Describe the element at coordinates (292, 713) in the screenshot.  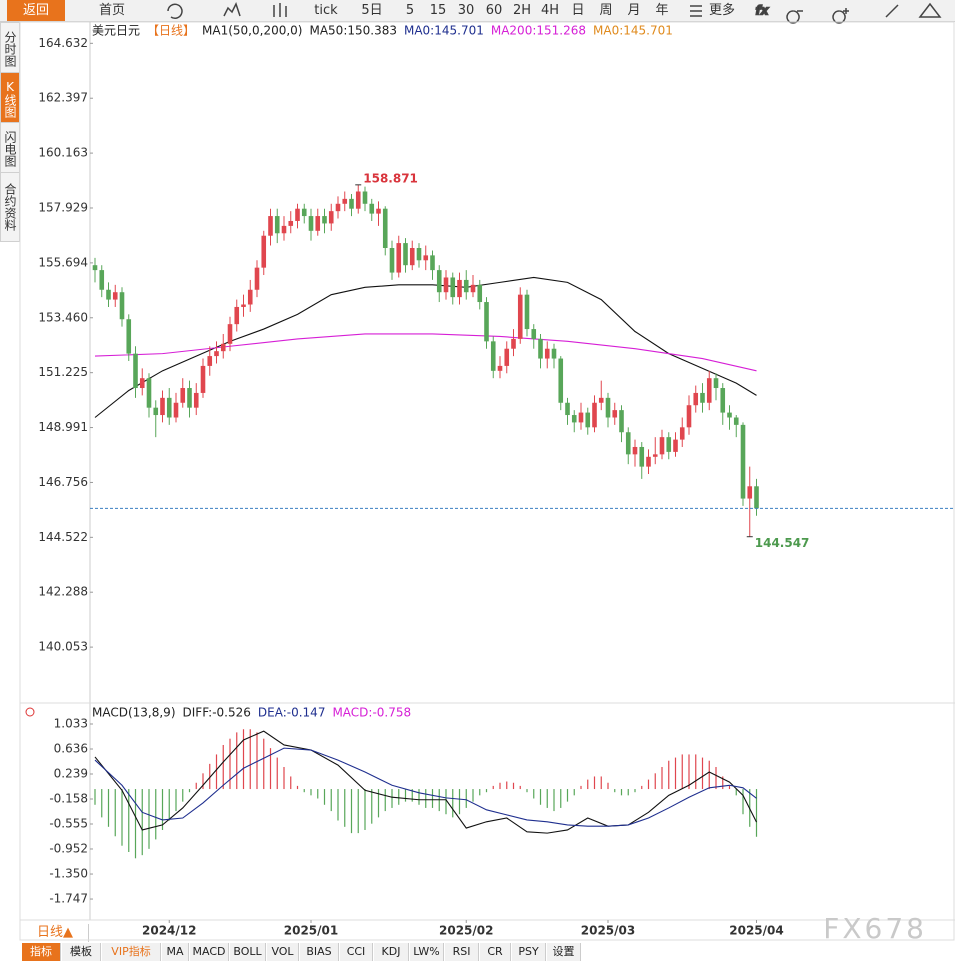
I see `legend-item: DEA:-0.147` at that location.